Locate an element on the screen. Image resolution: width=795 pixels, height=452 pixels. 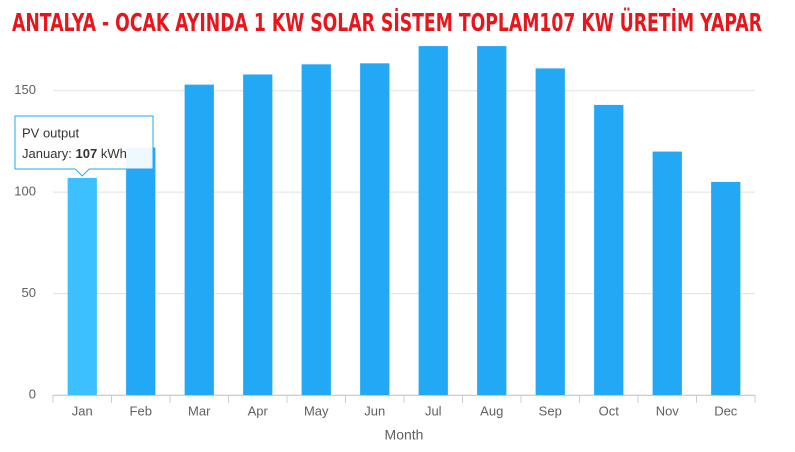
x-tick-label: Jul is located at coordinates (433, 410).